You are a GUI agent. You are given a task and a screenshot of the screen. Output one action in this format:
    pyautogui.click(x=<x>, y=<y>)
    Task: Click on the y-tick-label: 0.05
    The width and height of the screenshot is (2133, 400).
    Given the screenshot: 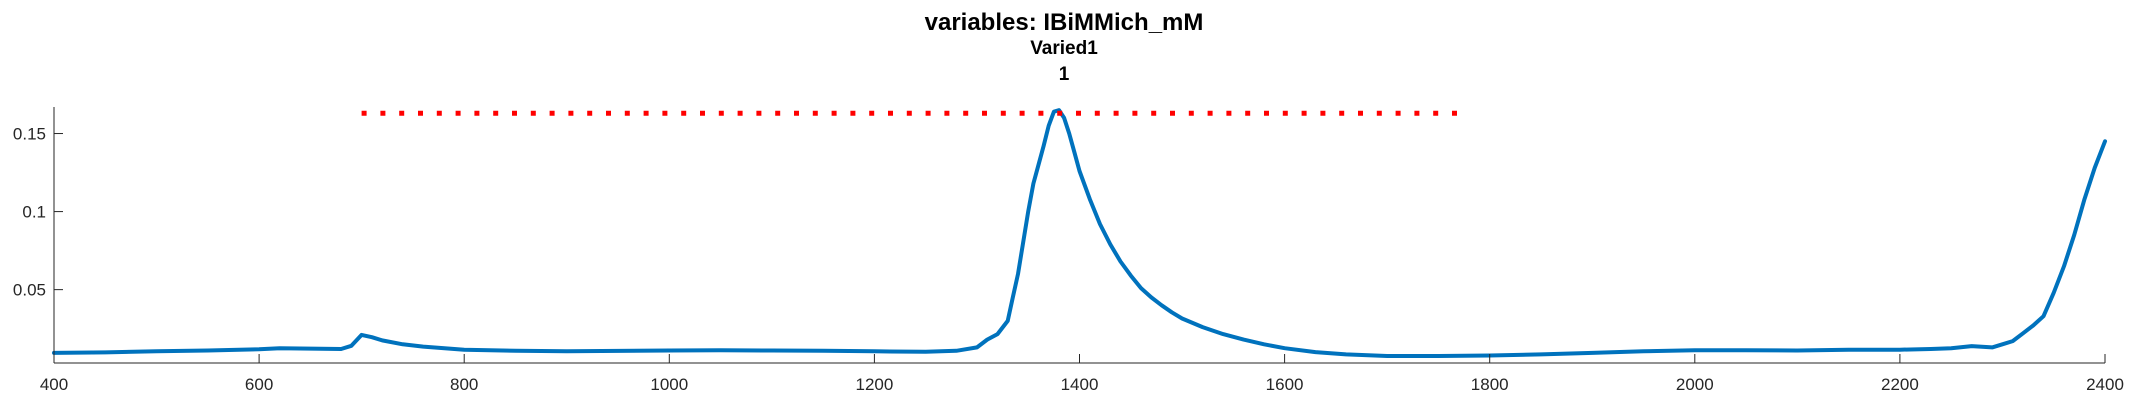 What is the action you would take?
    pyautogui.click(x=29, y=290)
    